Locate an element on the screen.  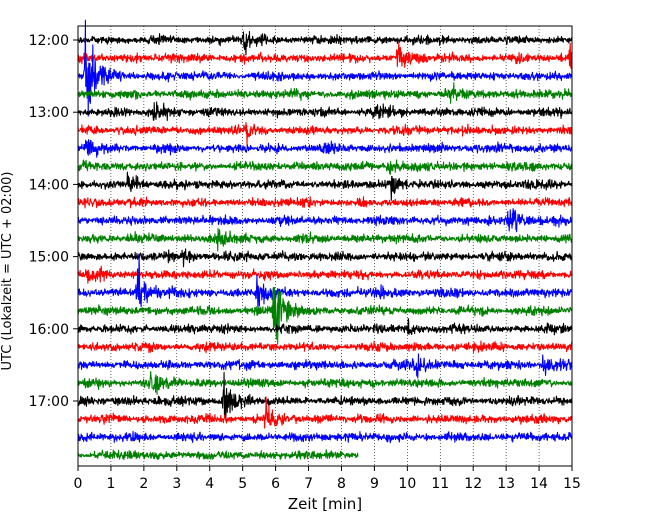
y-tick-label: 14:00 is located at coordinates (49, 185).